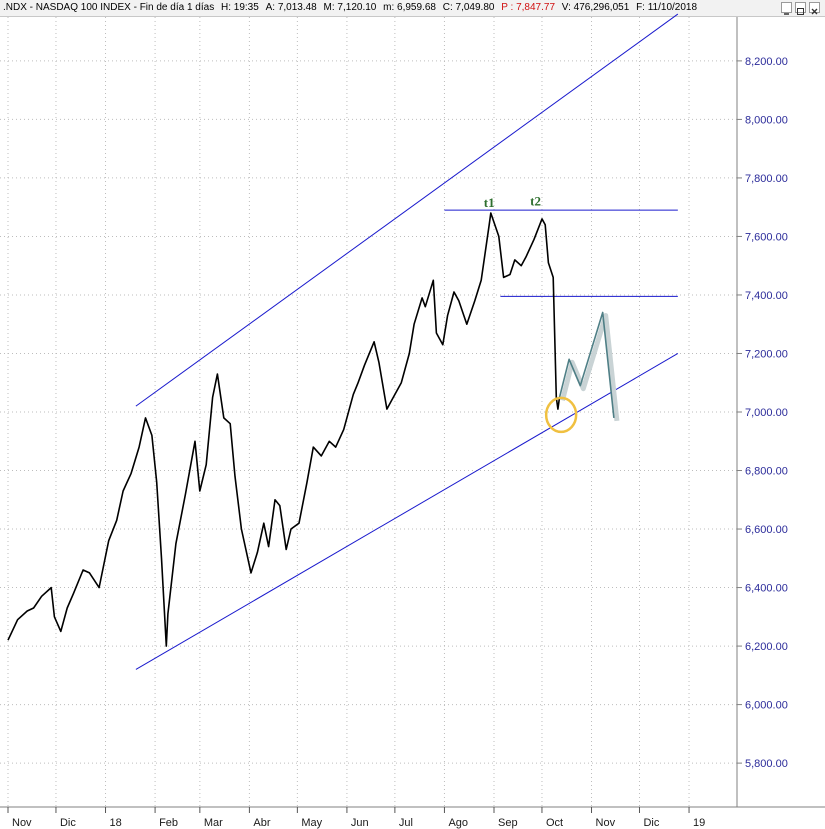 The height and width of the screenshot is (829, 825). Describe the element at coordinates (475, 7) in the screenshot. I see `c-value: 7,049.80` at that location.